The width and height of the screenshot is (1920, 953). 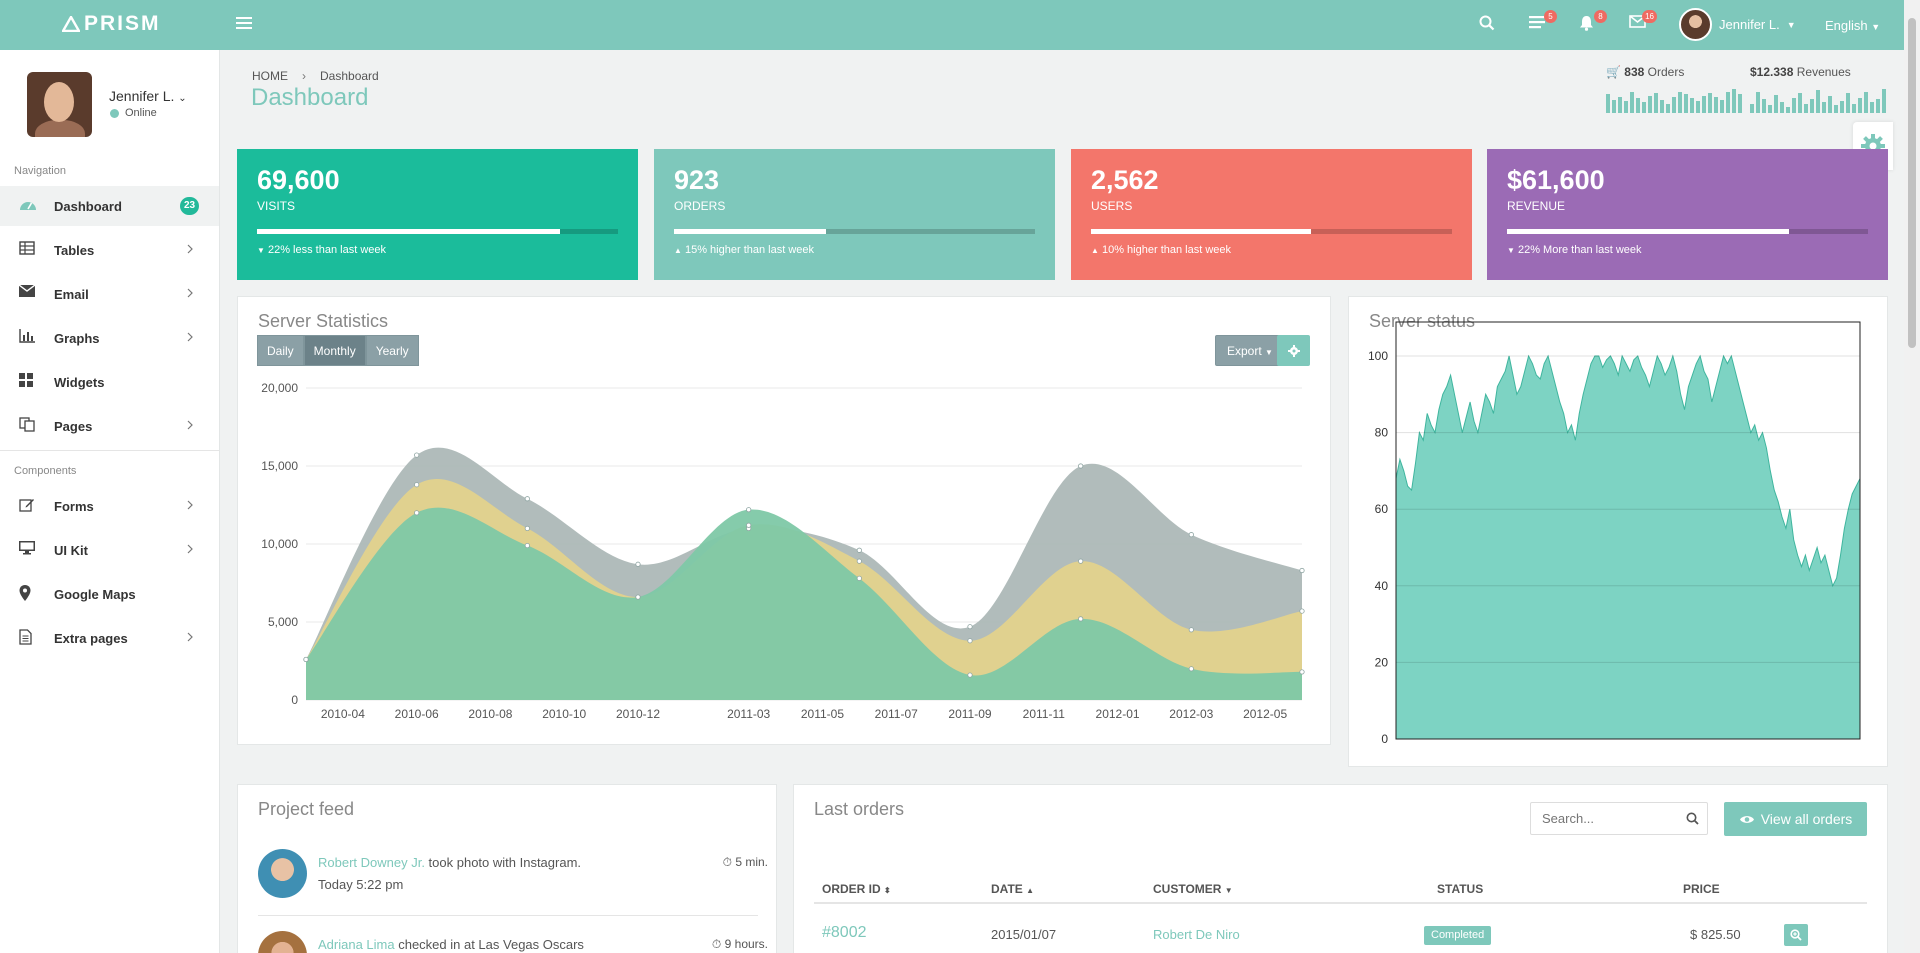 What do you see at coordinates (856, 889) in the screenshot?
I see `column-header-order-id: ORDER ID ⬍` at bounding box center [856, 889].